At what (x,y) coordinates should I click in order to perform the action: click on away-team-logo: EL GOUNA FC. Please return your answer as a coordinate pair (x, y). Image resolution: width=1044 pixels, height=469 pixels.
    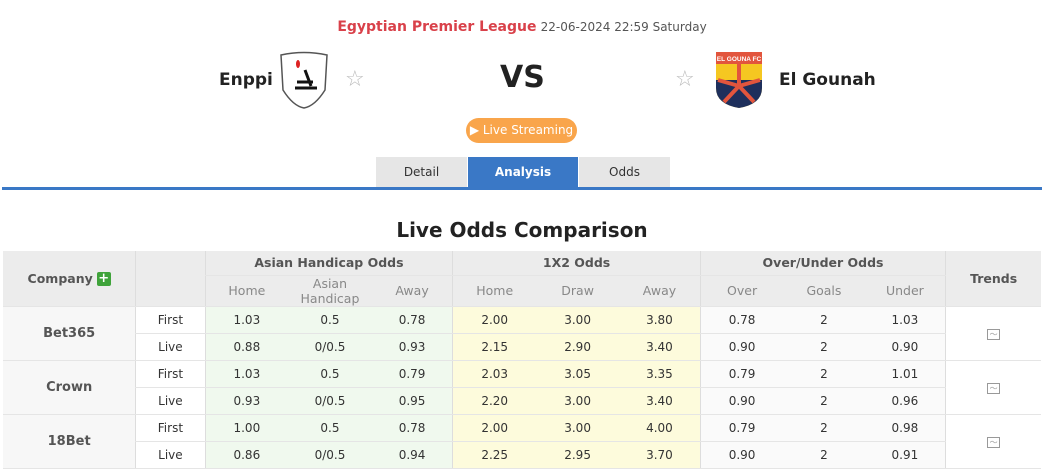
    Looking at the image, I should click on (739, 80).